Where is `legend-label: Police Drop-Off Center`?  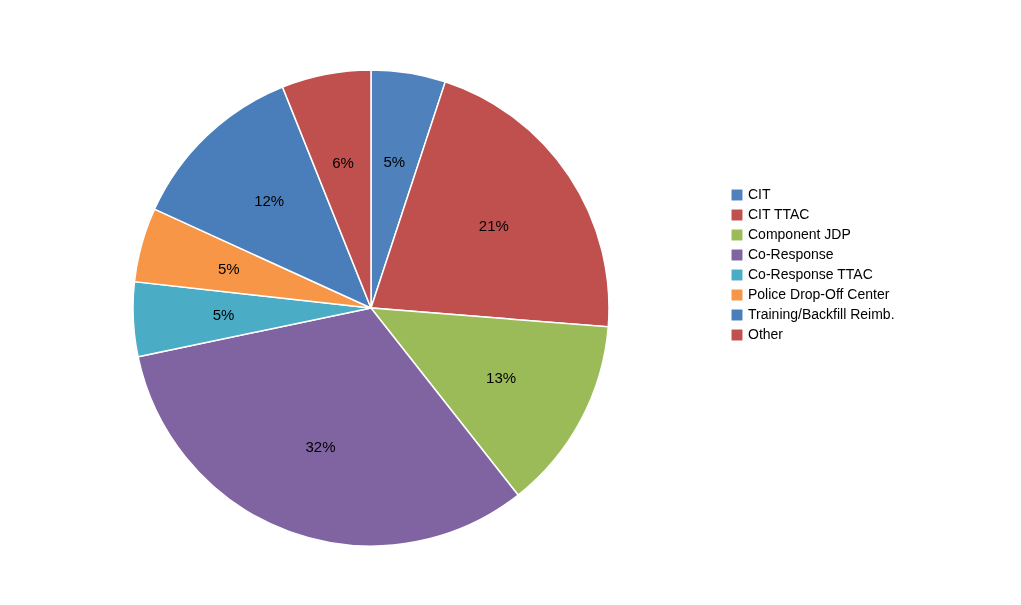 legend-label: Police Drop-Off Center is located at coordinates (819, 294).